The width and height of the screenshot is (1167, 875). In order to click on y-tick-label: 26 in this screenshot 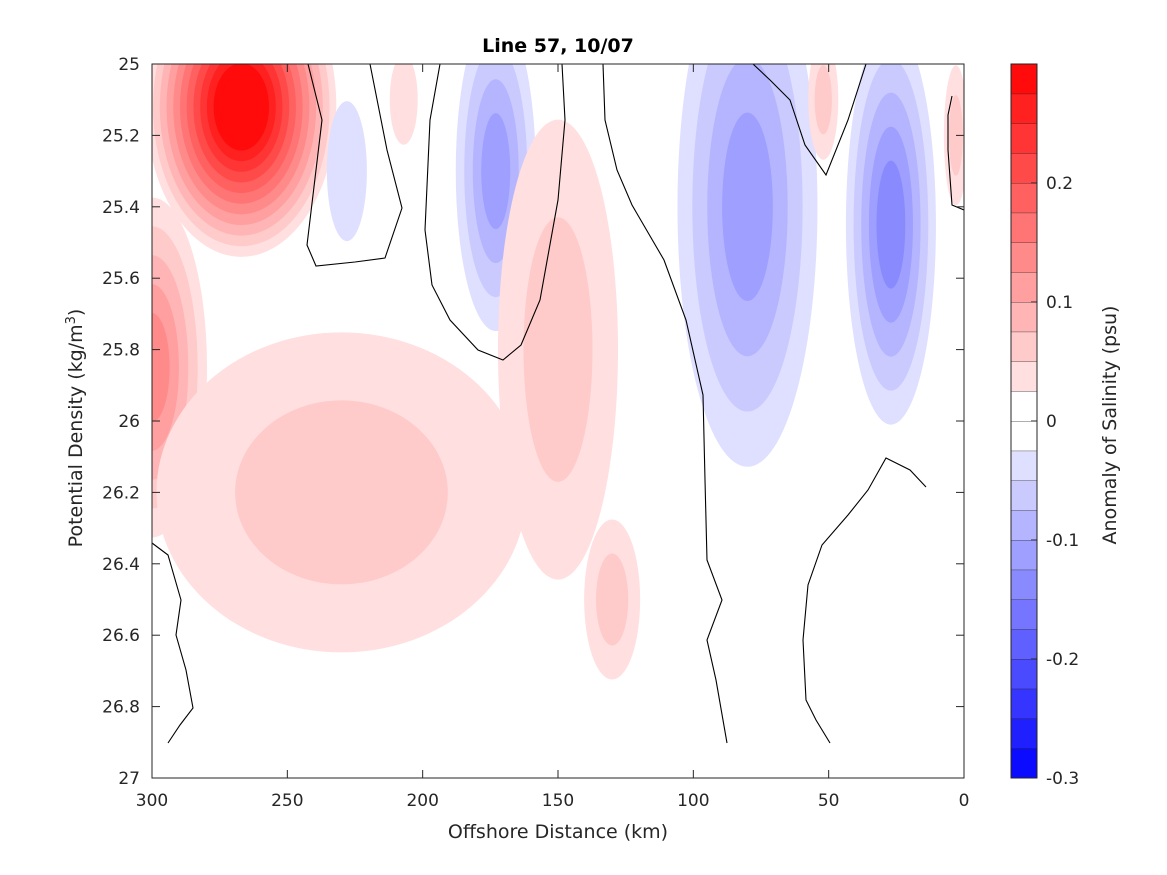, I will do `click(129, 422)`.